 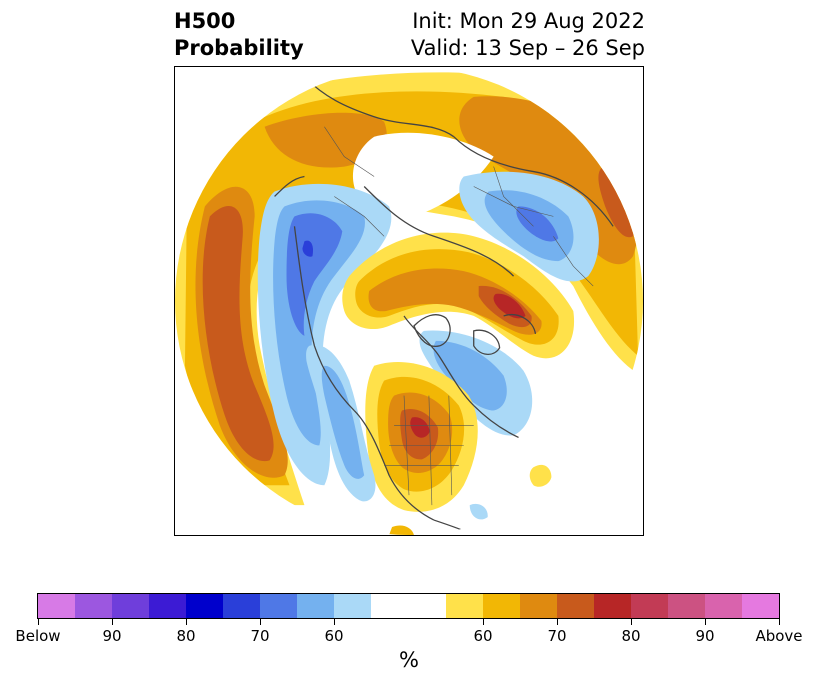 What do you see at coordinates (38, 636) in the screenshot?
I see `colorbar-tick-label: Below` at bounding box center [38, 636].